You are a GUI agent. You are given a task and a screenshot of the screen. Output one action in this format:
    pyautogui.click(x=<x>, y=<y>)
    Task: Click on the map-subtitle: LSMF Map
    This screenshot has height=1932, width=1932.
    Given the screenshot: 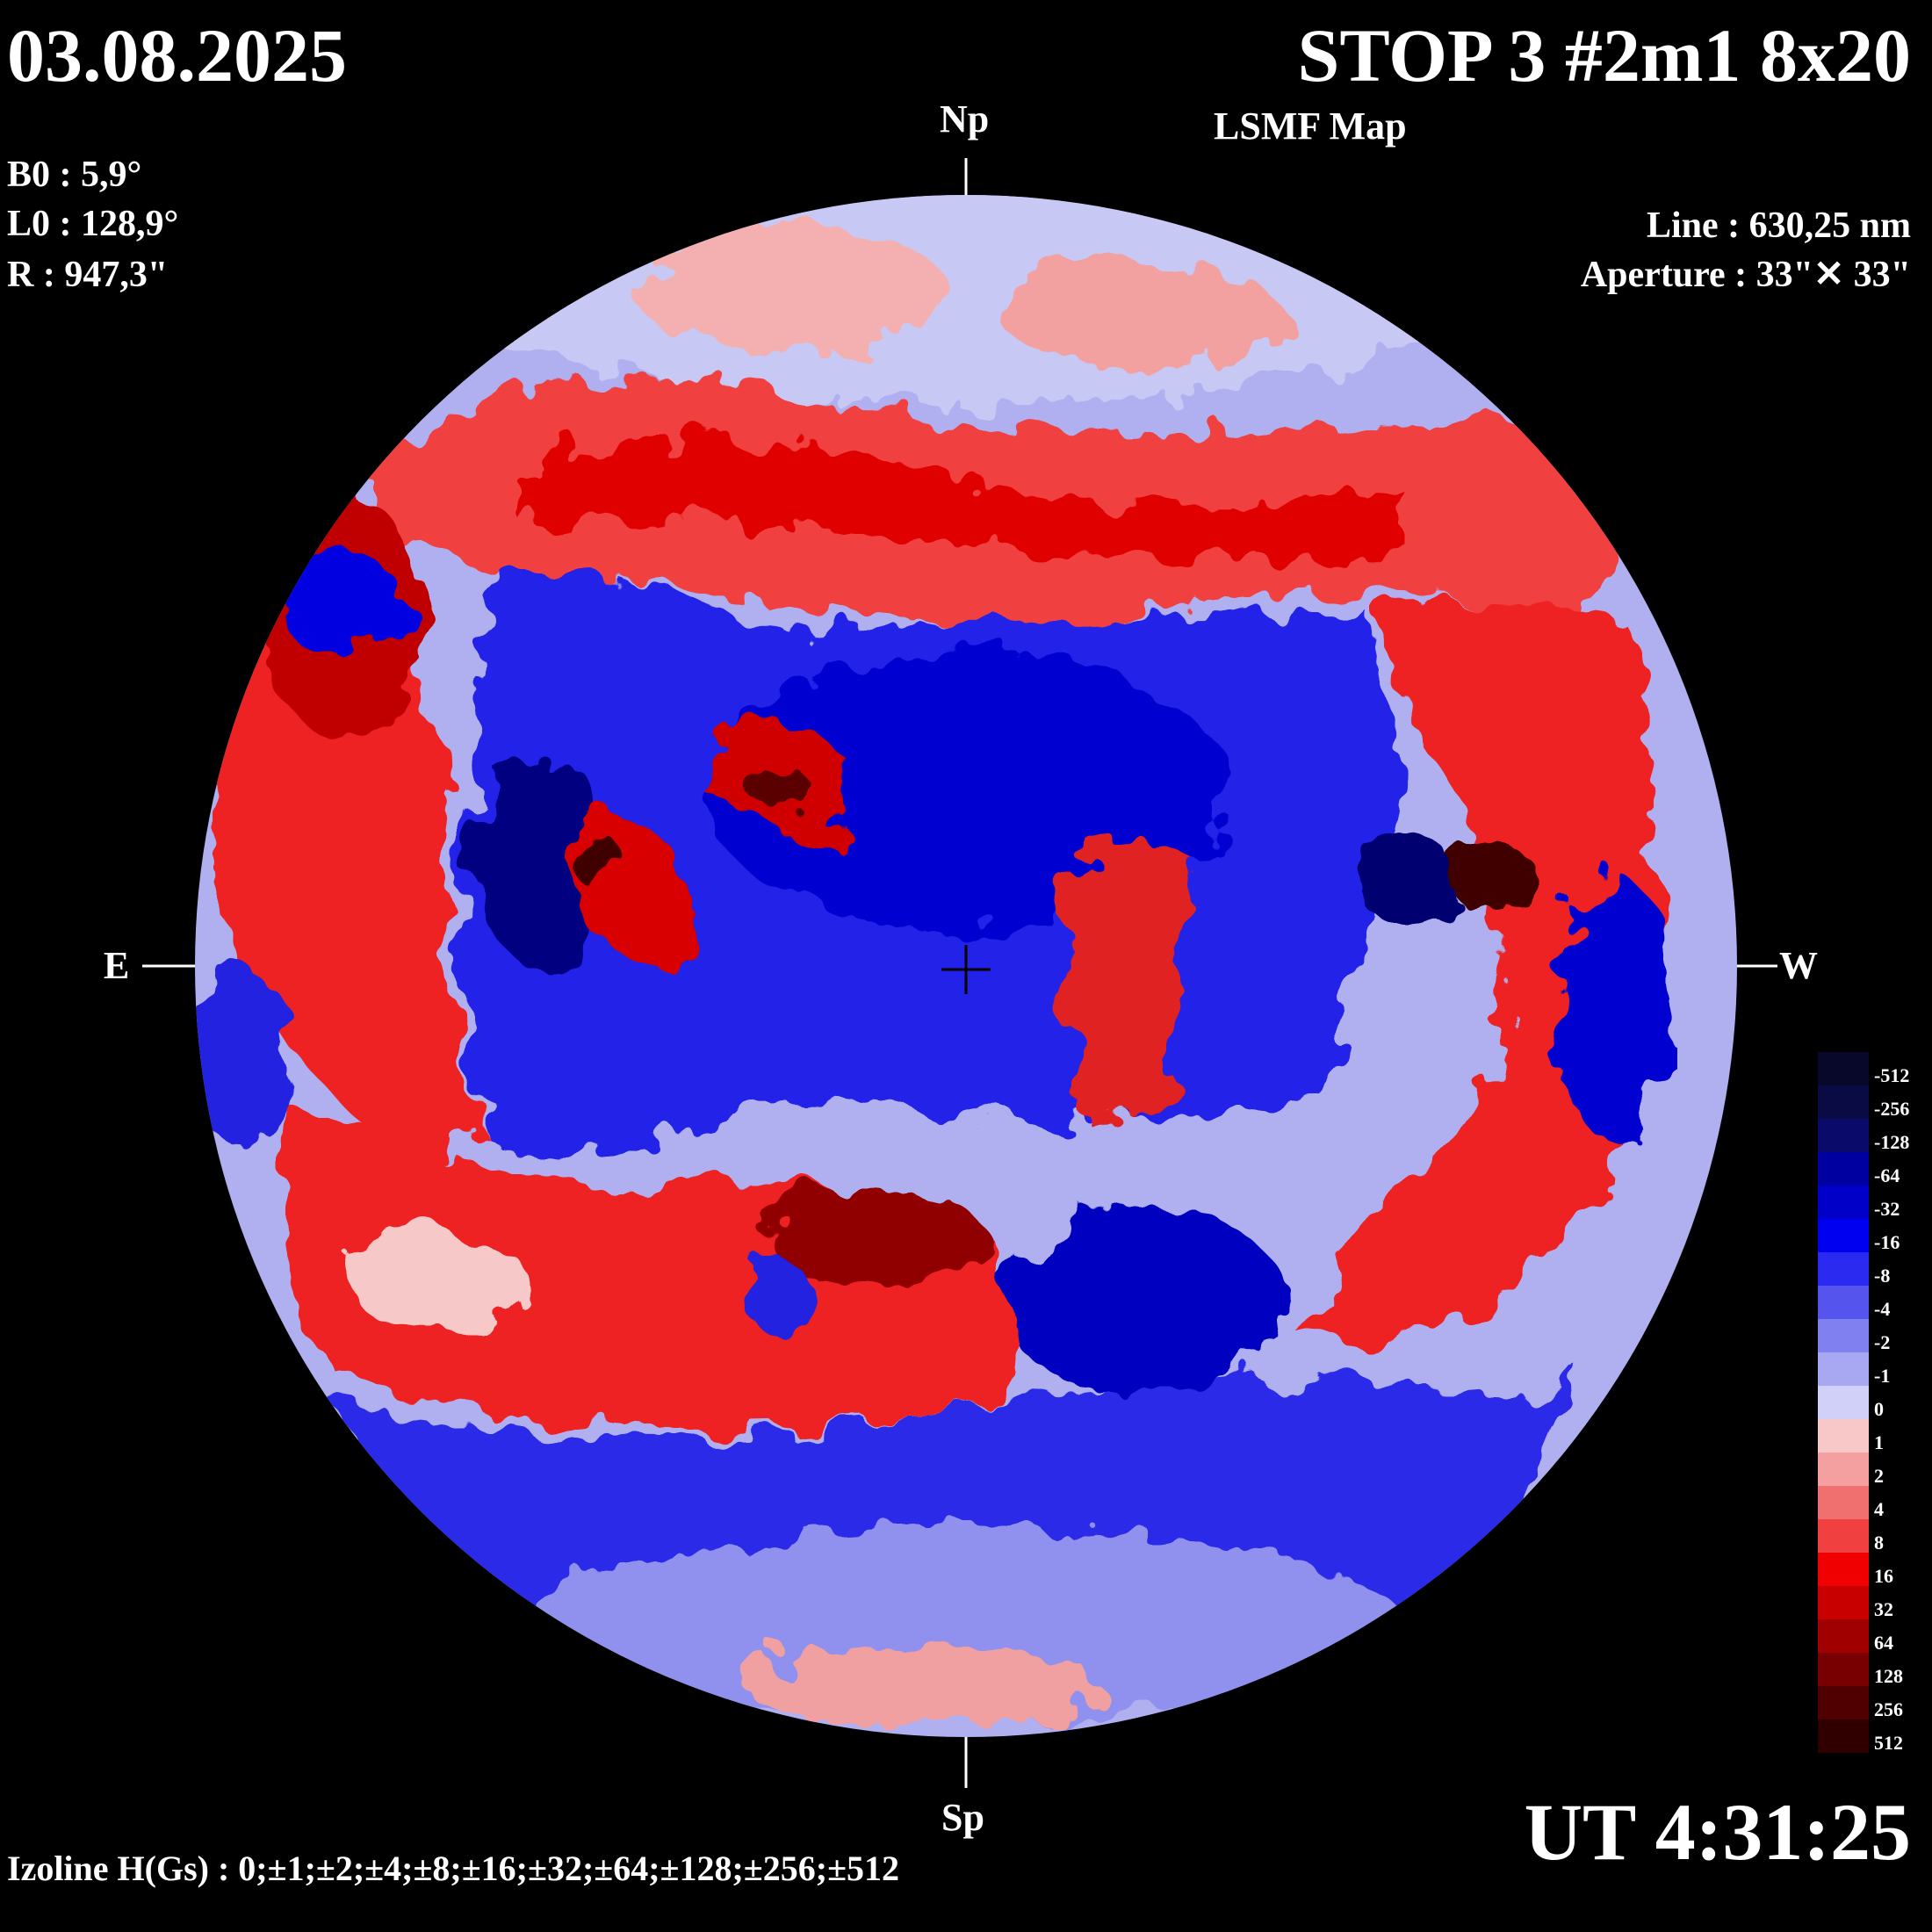 What is the action you would take?
    pyautogui.click(x=1310, y=127)
    